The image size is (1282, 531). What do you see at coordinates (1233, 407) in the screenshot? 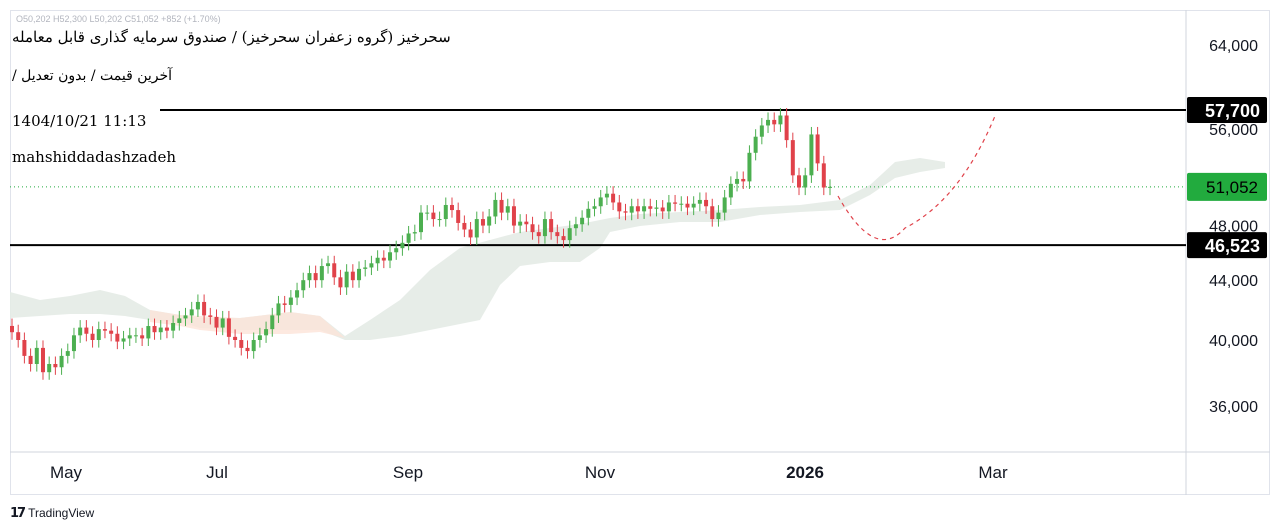
I see `y-tick-label: 36,000` at bounding box center [1233, 407].